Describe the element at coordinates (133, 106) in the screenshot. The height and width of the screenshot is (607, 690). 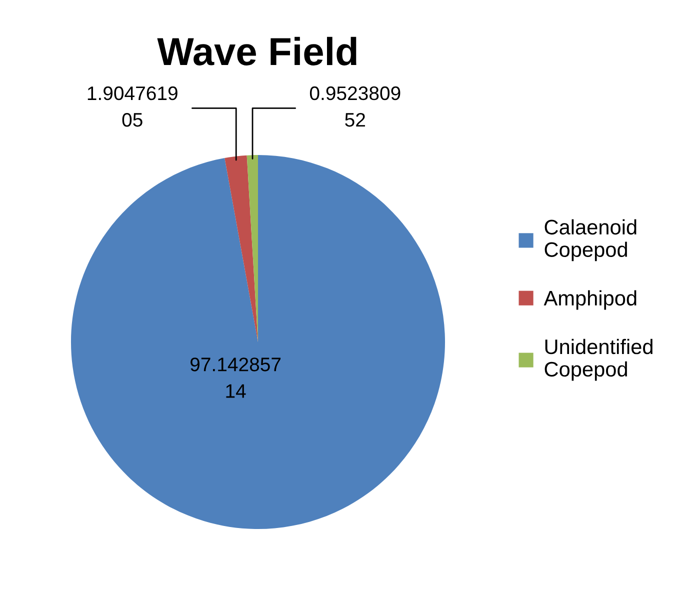
I see `data-label: 1.904761905` at that location.